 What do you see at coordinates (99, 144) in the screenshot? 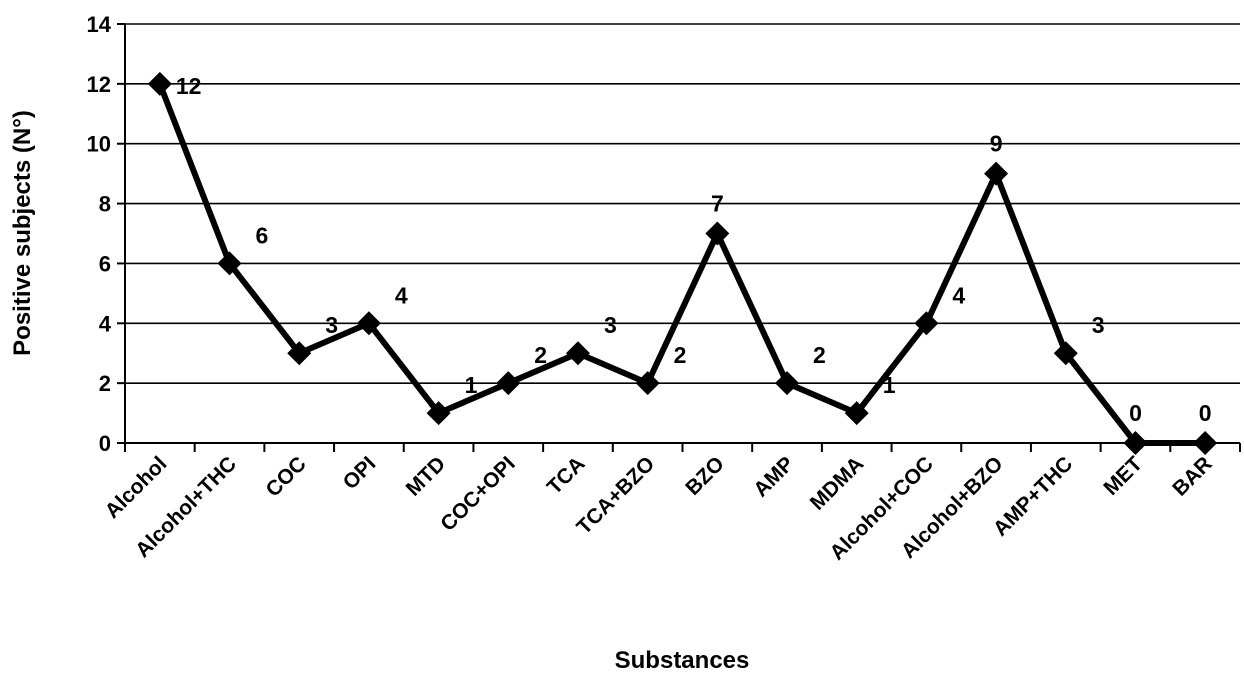
I see `y-tick-label: 10` at bounding box center [99, 144].